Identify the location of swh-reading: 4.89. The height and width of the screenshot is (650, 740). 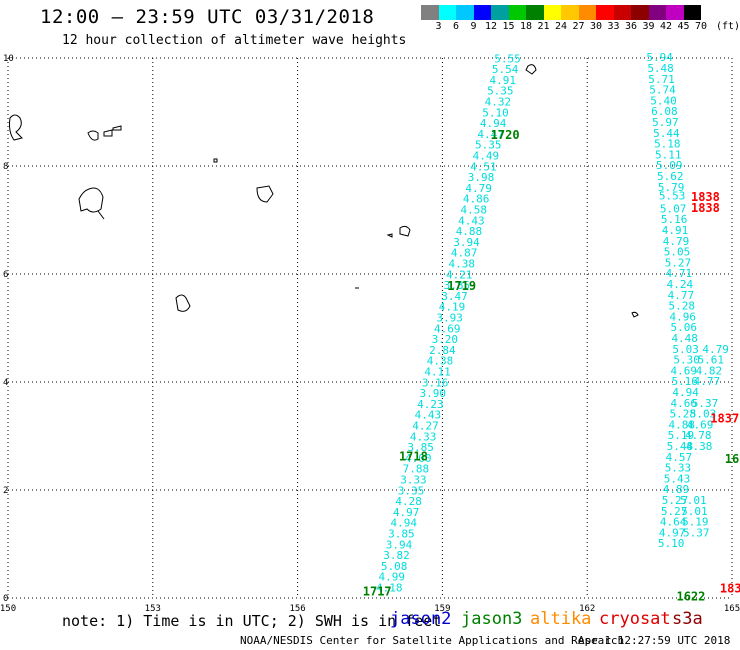
(676, 489).